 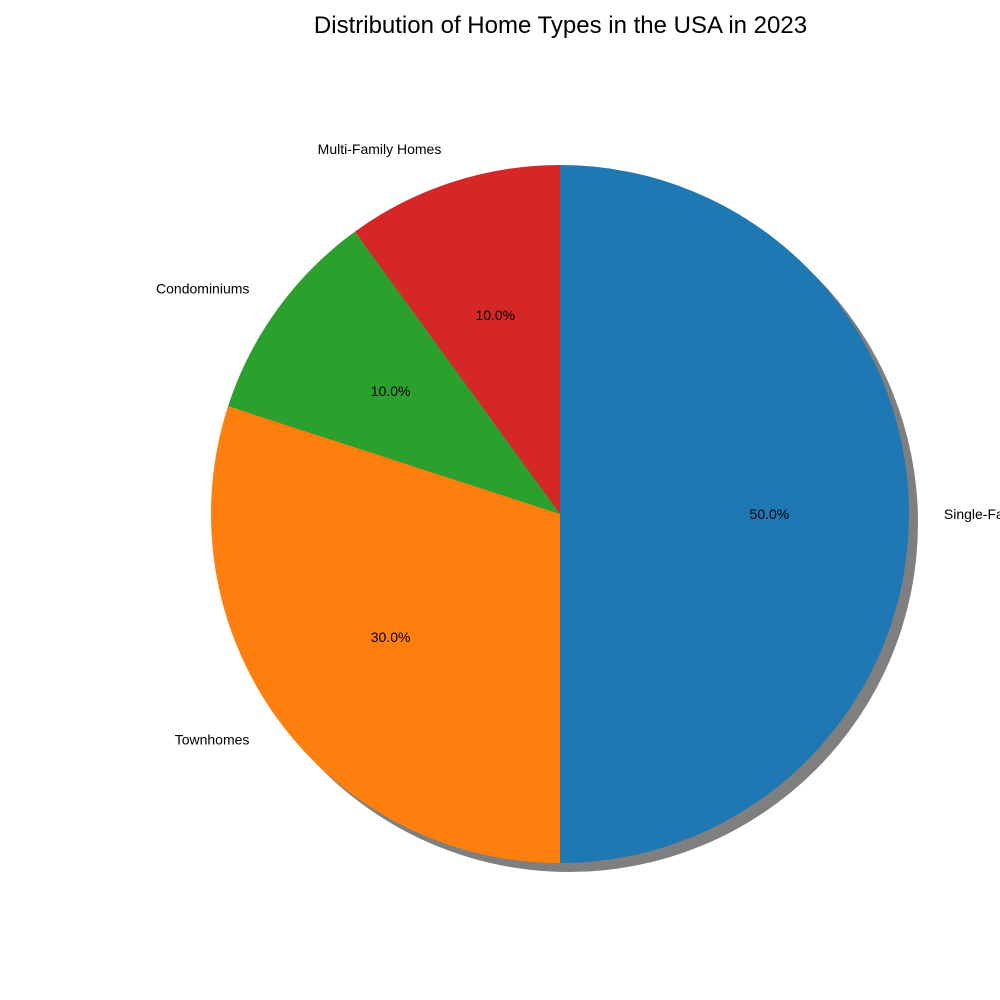 What do you see at coordinates (391, 391) in the screenshot?
I see `pct-label-condominiums: 10.0%` at bounding box center [391, 391].